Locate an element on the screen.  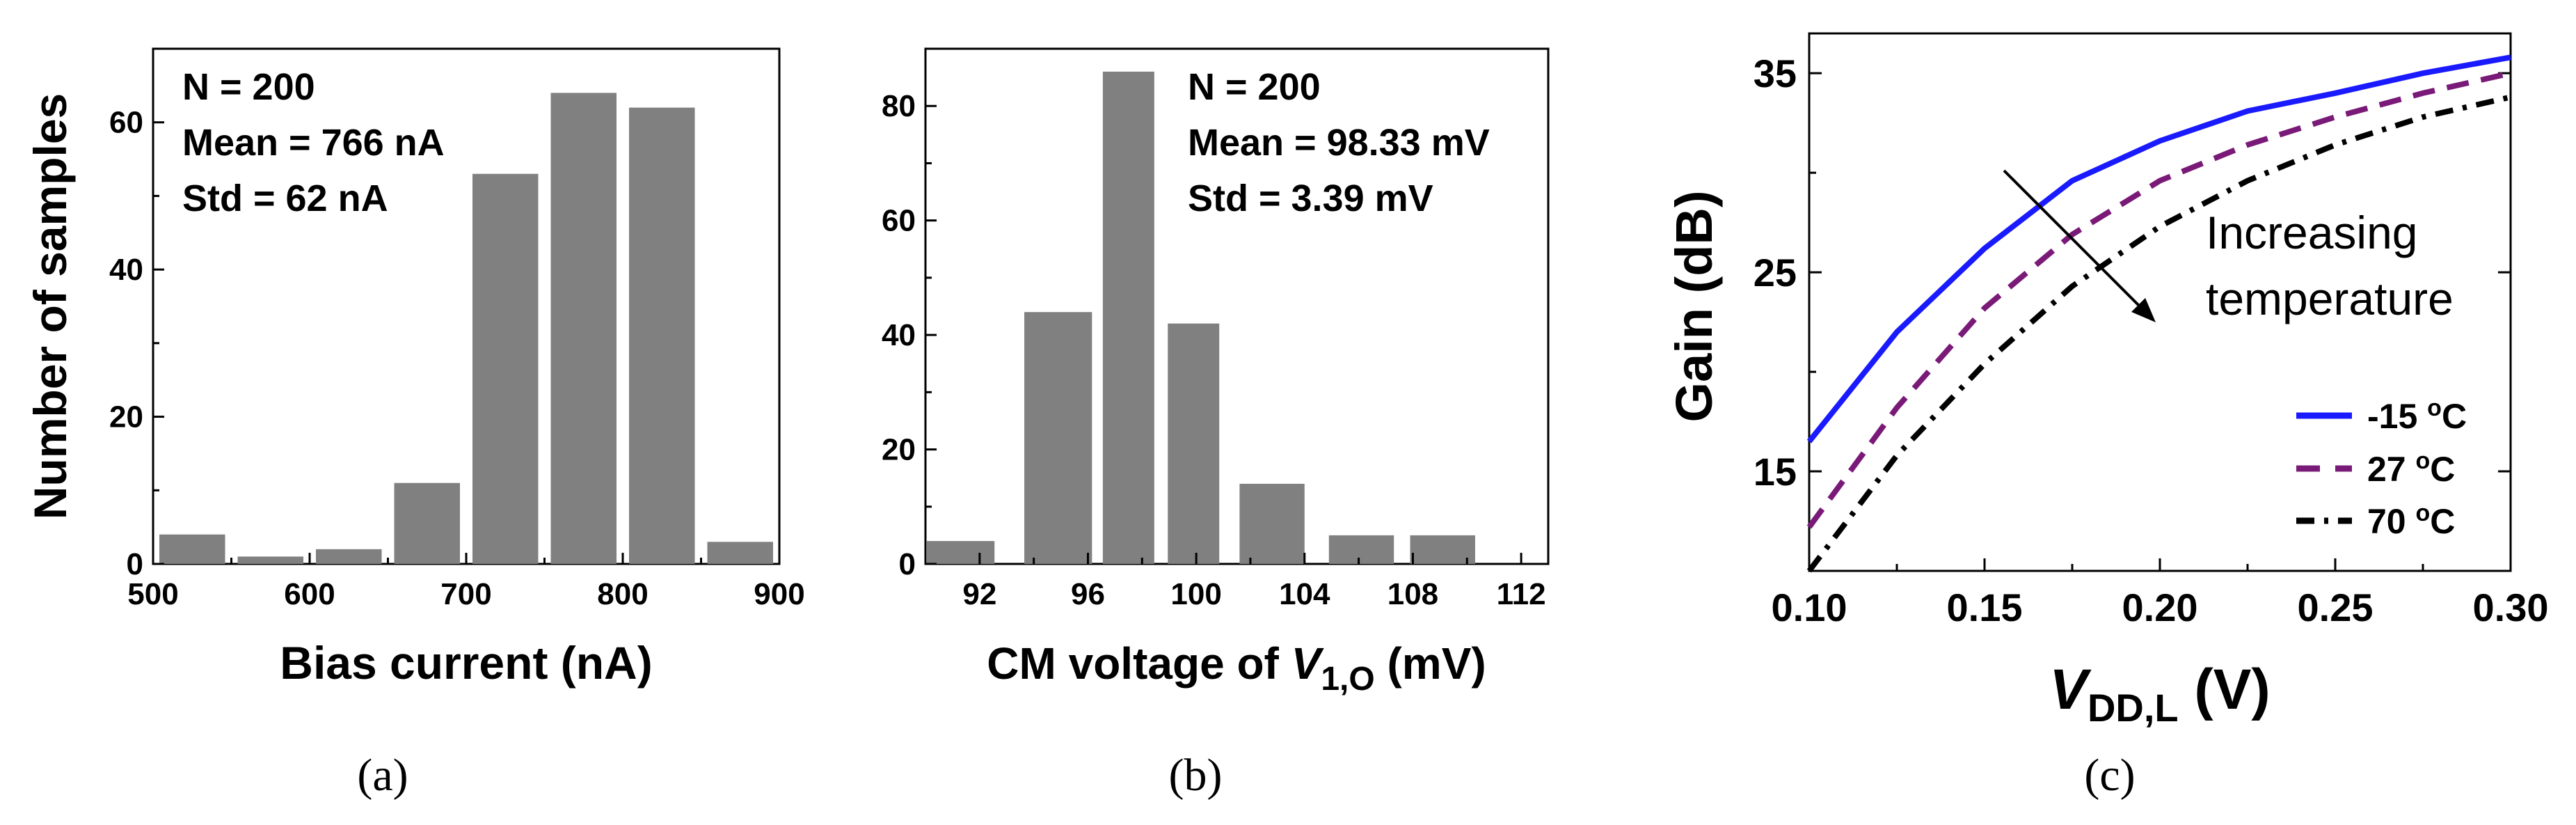
panel-b-xlabel-sub: 1,O is located at coordinates (1347, 679).